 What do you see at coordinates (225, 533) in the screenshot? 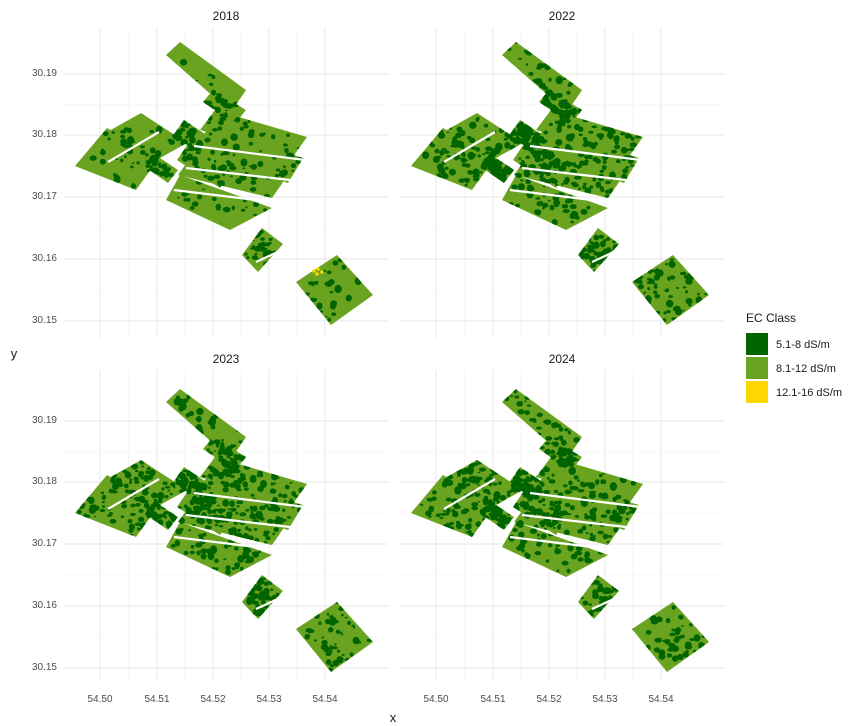
I see `low-ec-patches` at bounding box center [225, 533].